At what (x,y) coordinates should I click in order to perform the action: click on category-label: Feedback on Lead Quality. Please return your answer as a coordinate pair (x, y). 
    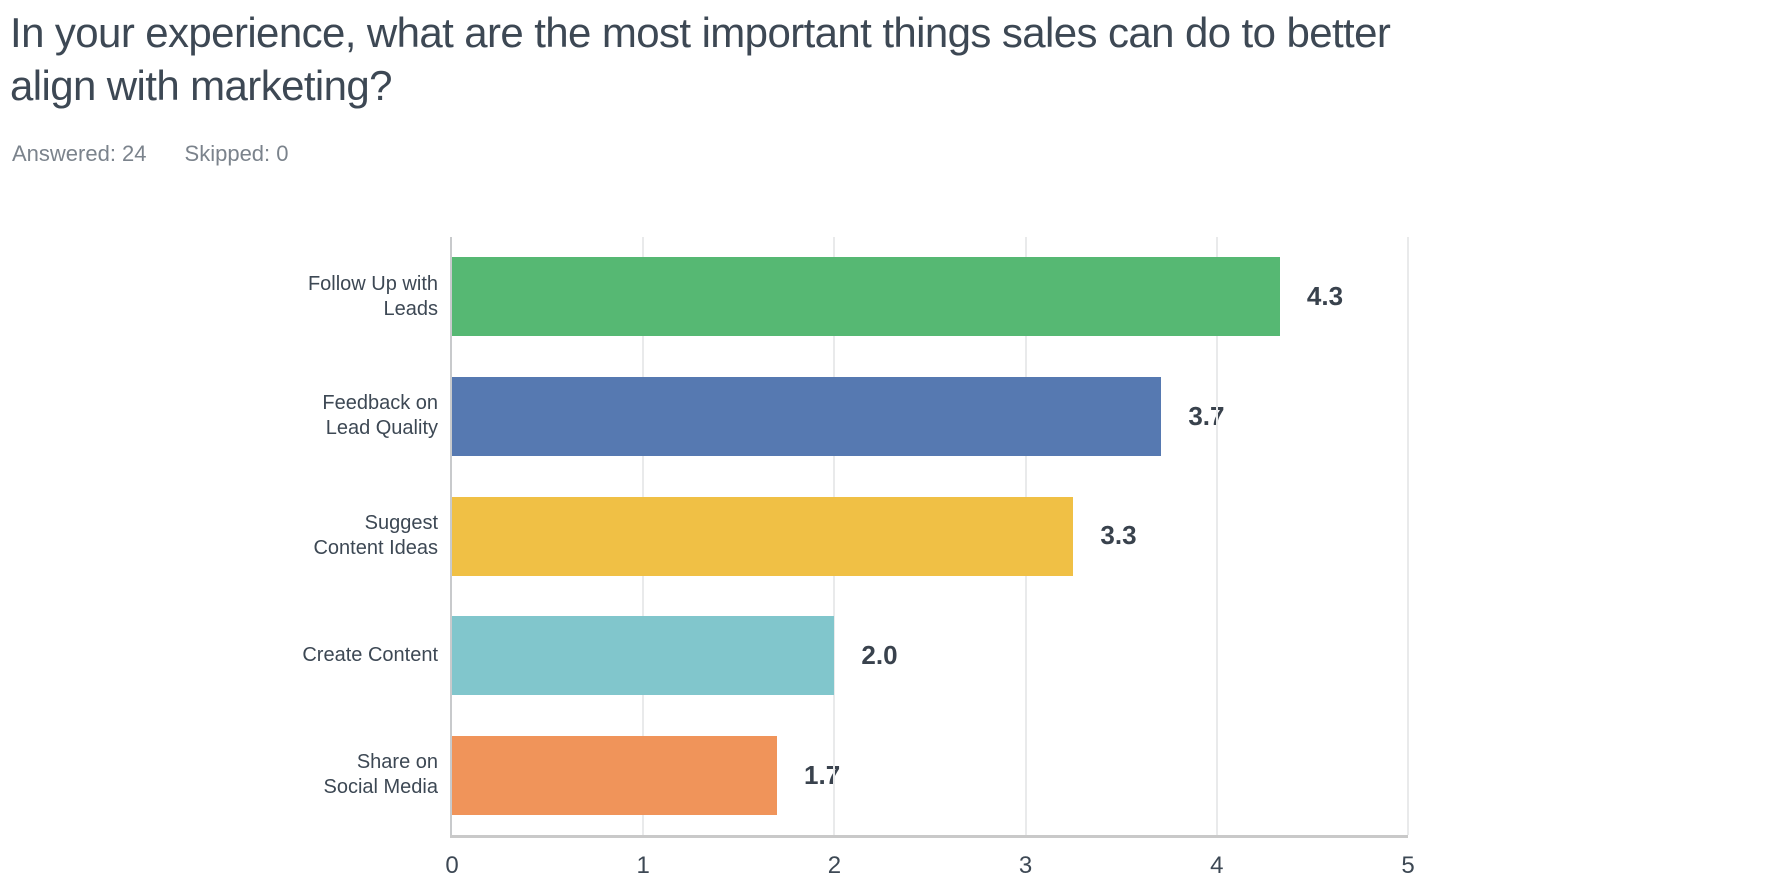
    Looking at the image, I should click on (219, 417).